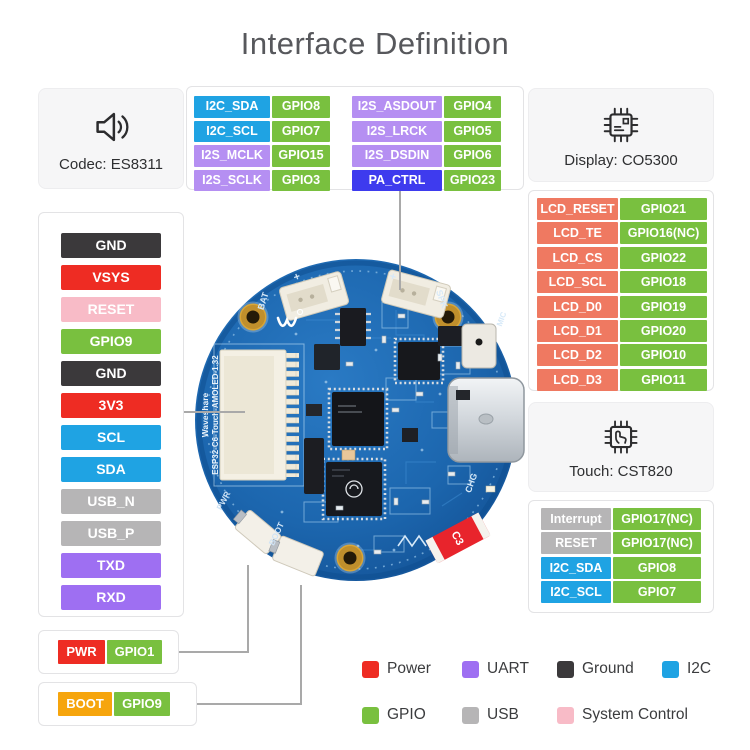 Image resolution: width=750 pixels, height=750 pixels. I want to click on pin-row: RESET GPIO17(NC), so click(621, 543).